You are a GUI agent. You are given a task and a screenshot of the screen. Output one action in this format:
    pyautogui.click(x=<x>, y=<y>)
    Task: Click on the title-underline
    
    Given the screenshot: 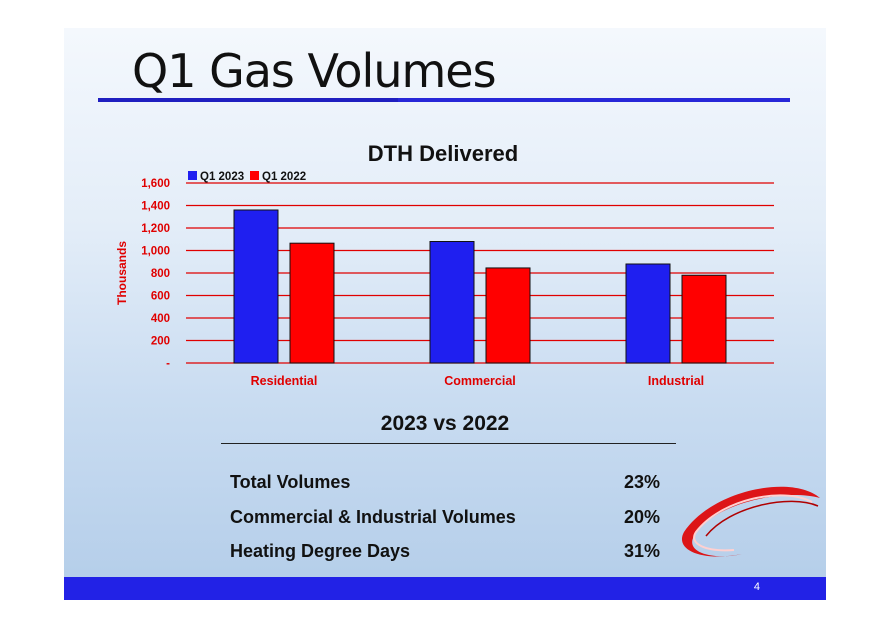 What is the action you would take?
    pyautogui.click(x=444, y=100)
    